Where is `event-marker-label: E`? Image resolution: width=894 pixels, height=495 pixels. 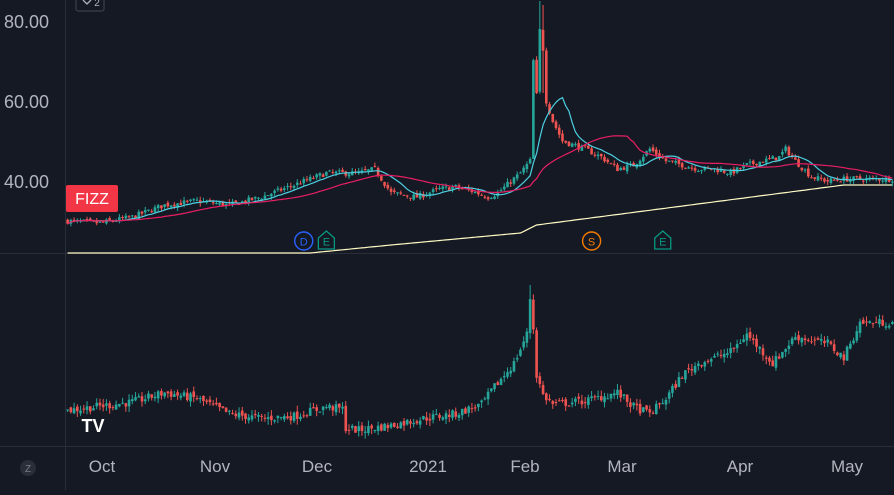
event-marker-label: E is located at coordinates (326, 243).